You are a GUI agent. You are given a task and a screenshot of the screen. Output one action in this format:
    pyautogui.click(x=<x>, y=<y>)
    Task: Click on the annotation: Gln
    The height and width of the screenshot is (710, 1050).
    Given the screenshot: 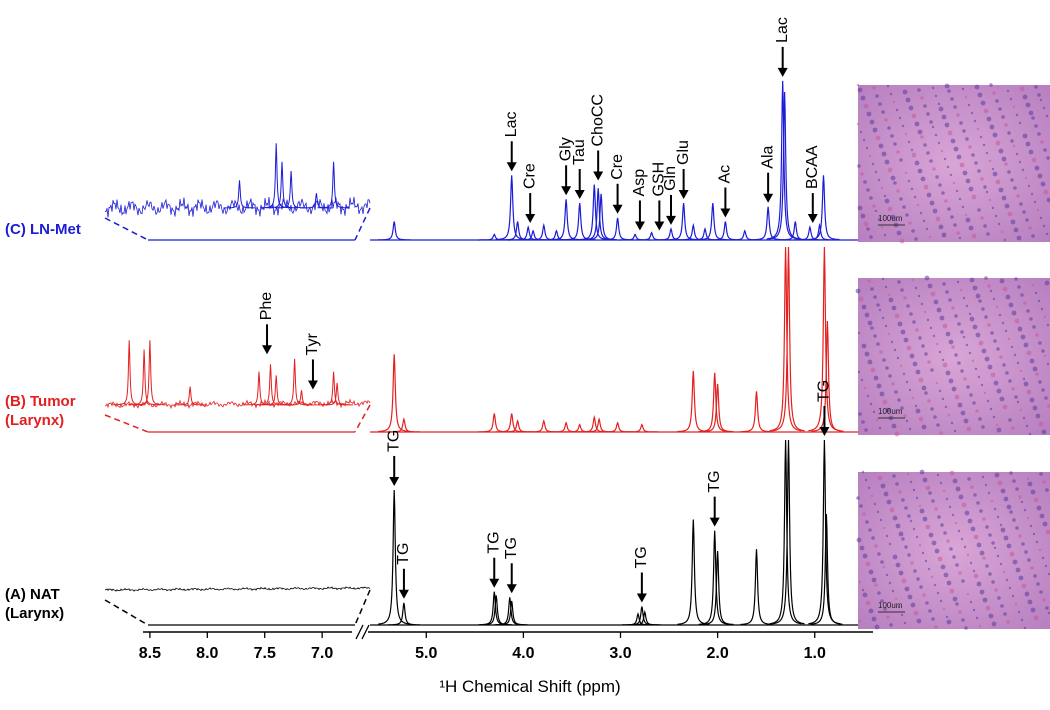 What is the action you would take?
    pyautogui.click(x=670, y=178)
    